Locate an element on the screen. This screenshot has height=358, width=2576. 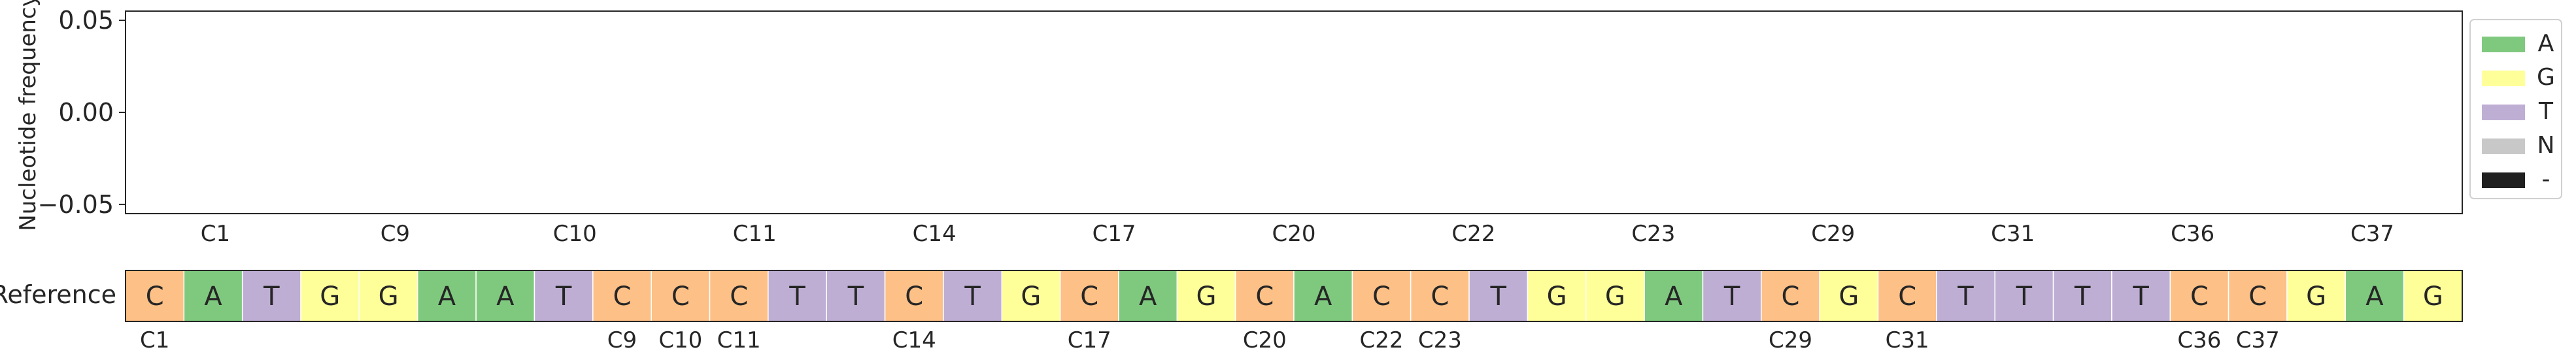
top-x-tick-label: C9 is located at coordinates (395, 234).